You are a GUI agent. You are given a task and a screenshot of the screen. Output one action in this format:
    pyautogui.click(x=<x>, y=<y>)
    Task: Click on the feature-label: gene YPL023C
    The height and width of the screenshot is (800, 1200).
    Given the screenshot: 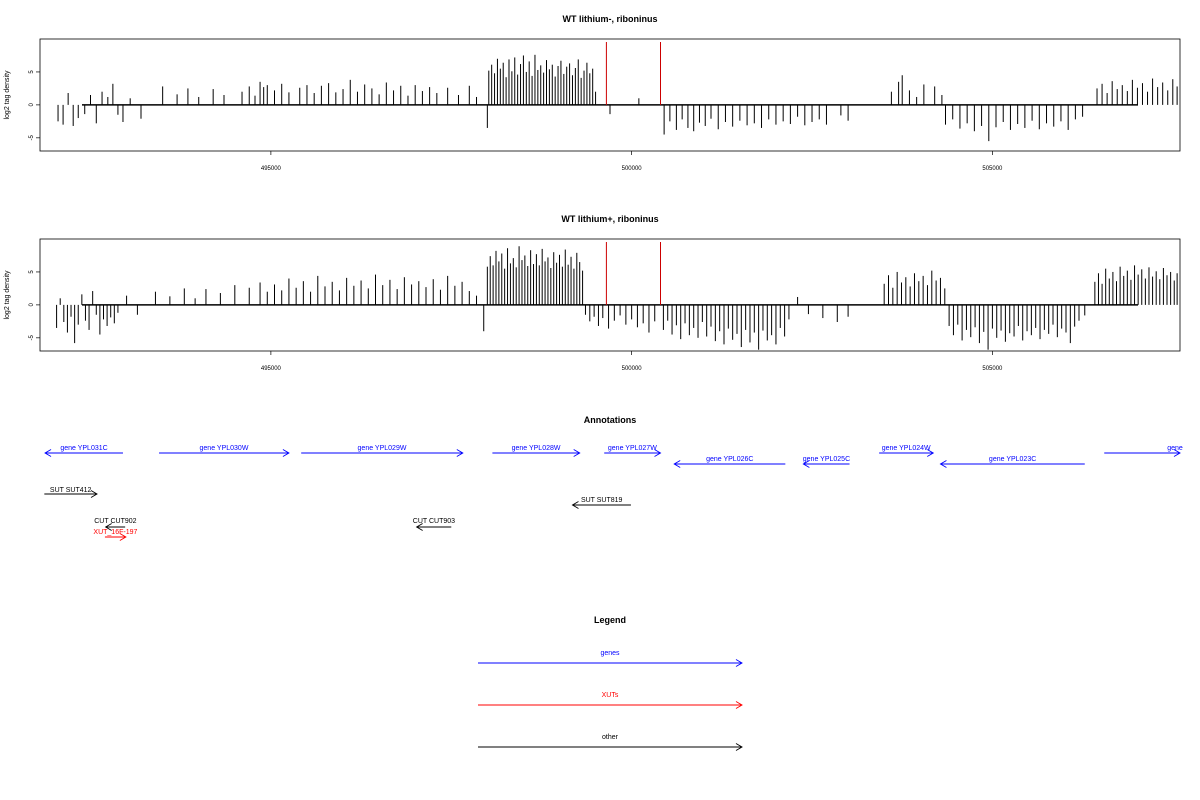 What is the action you would take?
    pyautogui.click(x=1012, y=459)
    